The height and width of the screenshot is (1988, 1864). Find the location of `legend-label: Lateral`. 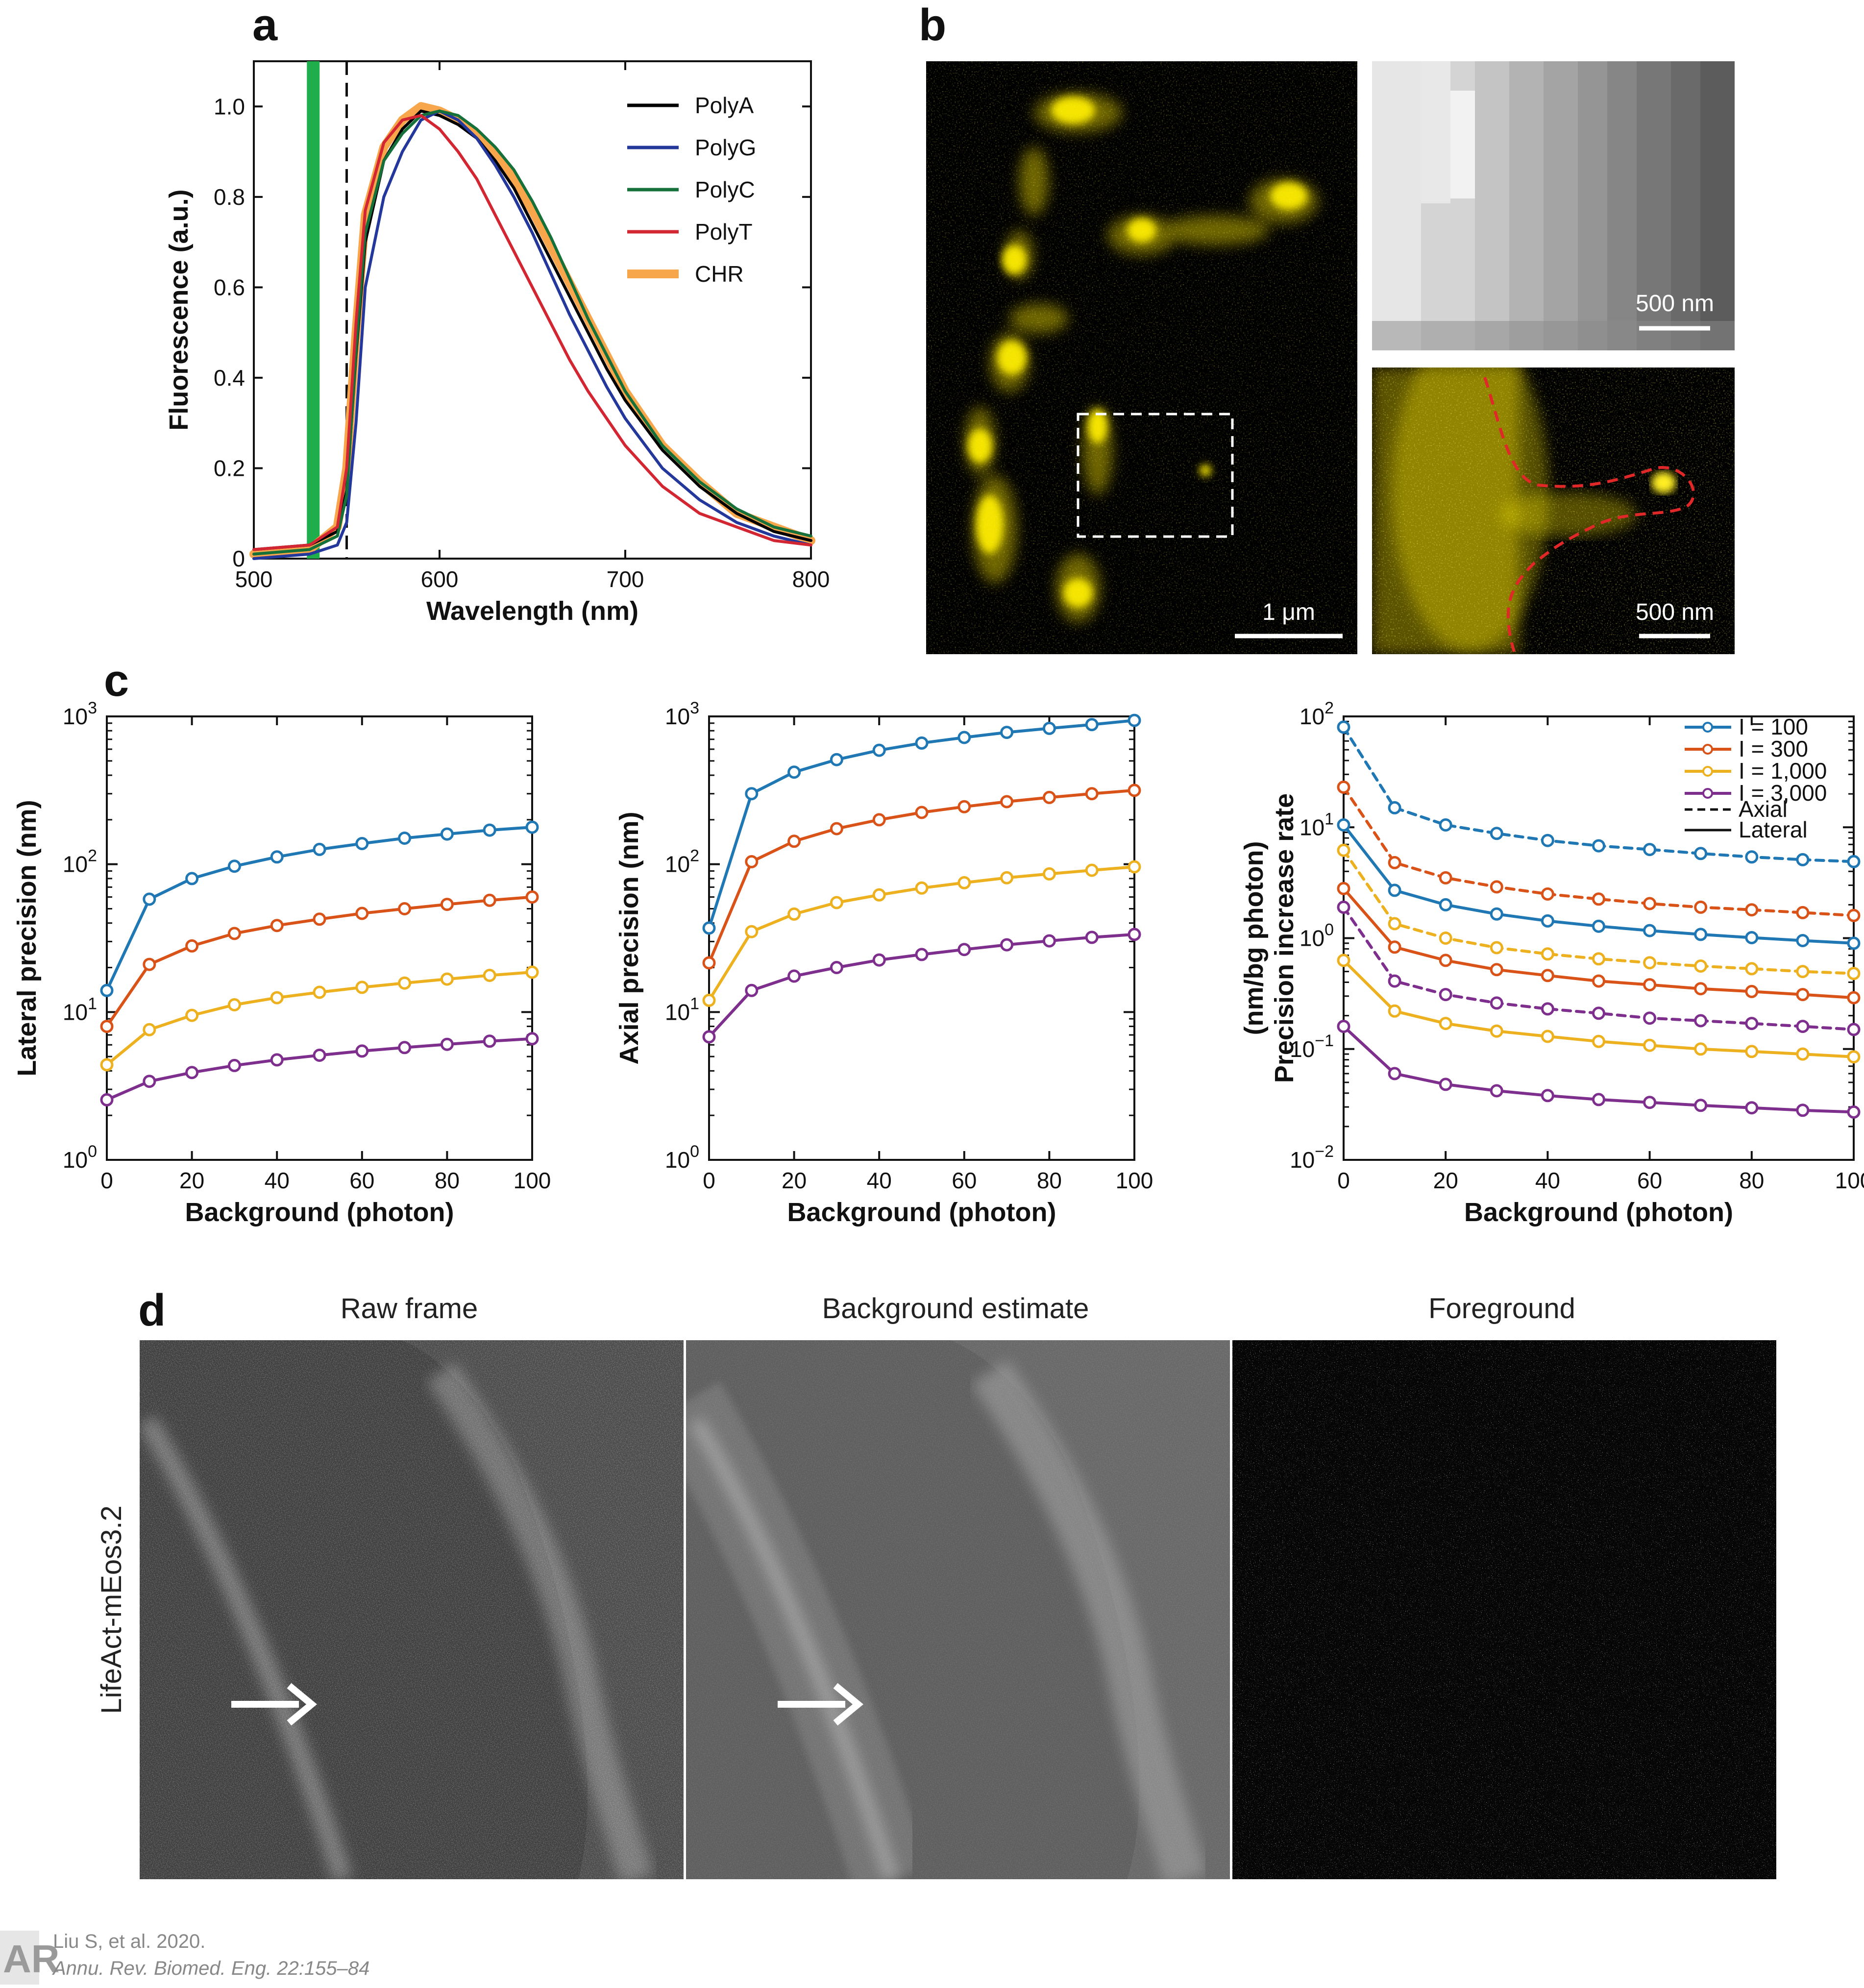

legend-label: Lateral is located at coordinates (1773, 829).